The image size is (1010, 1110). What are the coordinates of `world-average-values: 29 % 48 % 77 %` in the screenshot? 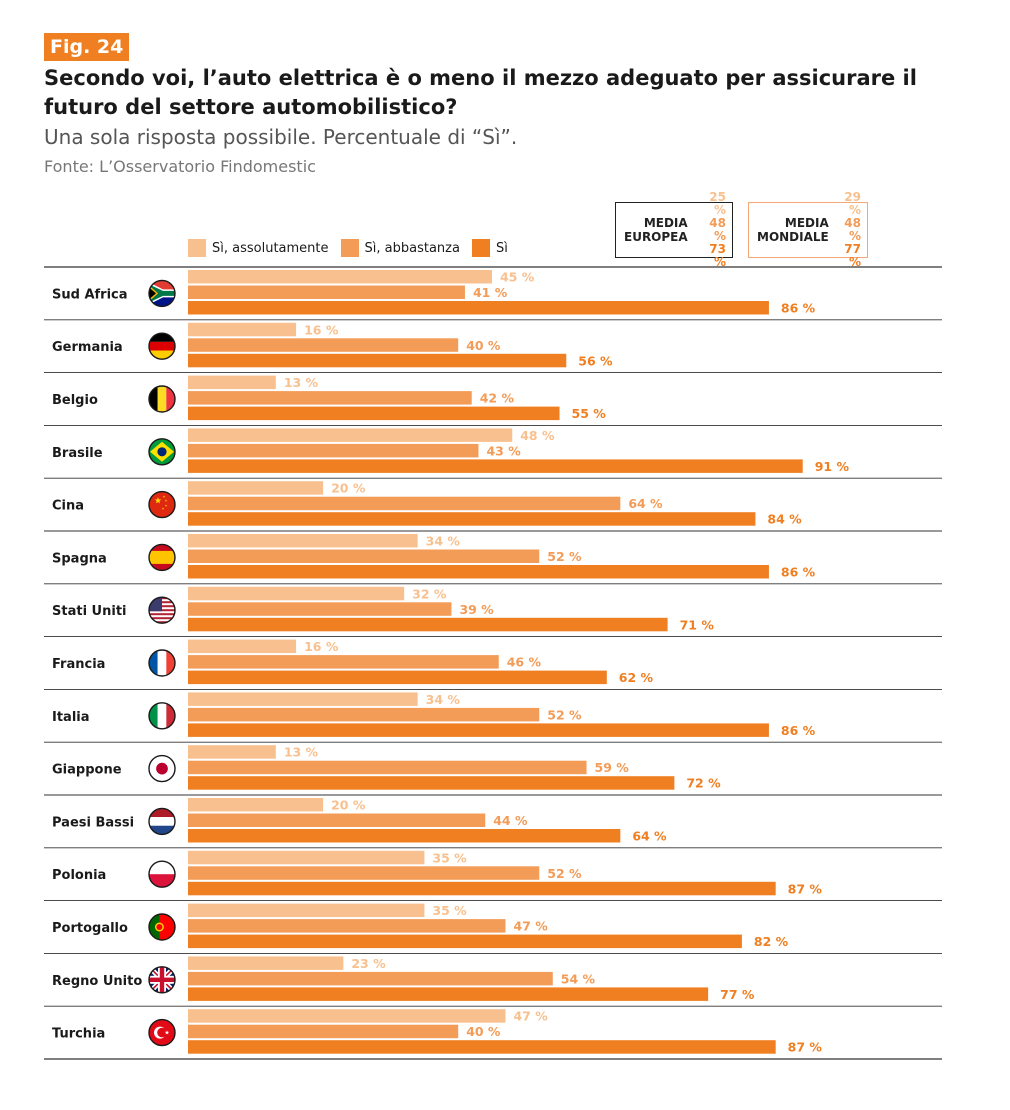 It's located at (848, 230).